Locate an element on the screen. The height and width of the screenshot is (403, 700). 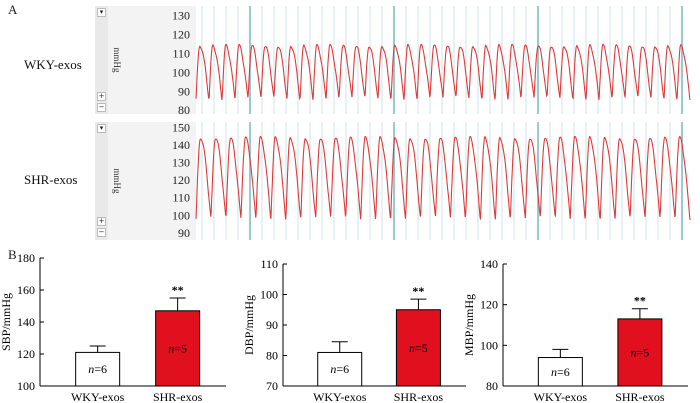
trace-tick-label: 140 is located at coordinates (181, 145).